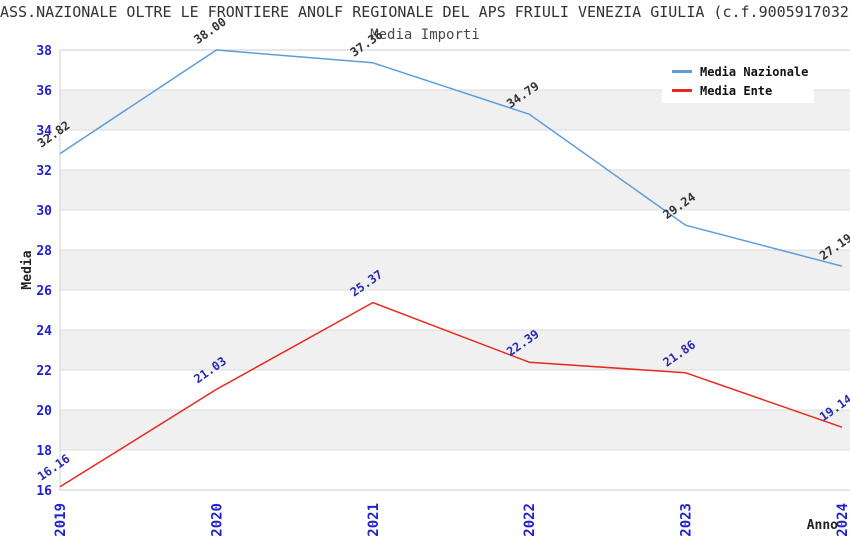  Describe the element at coordinates (44, 211) in the screenshot. I see `y-tick-label: 30` at that location.